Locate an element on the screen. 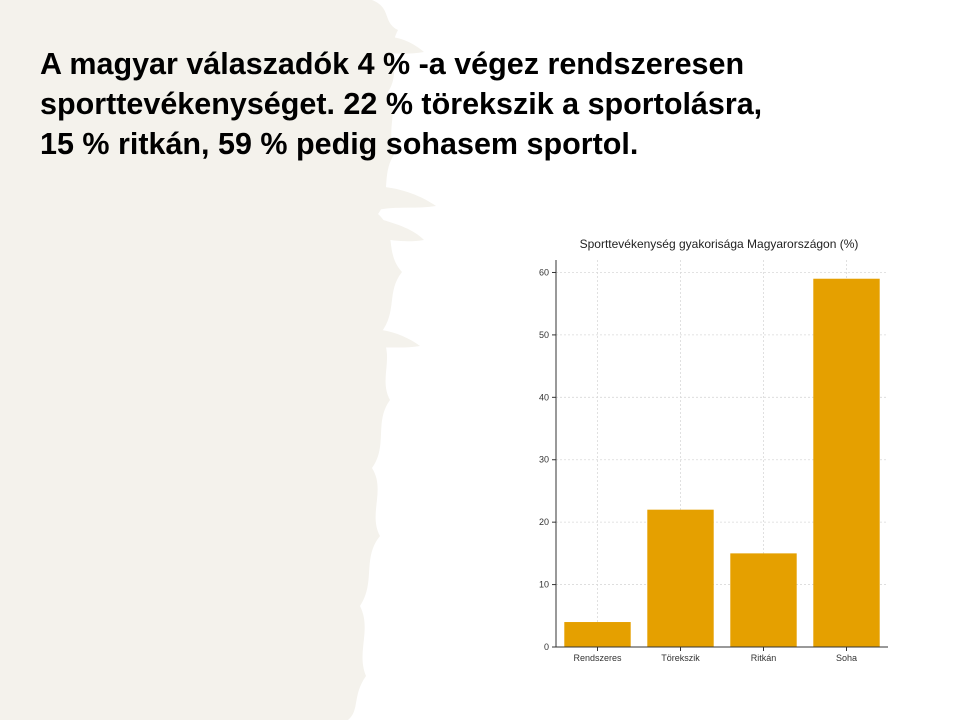 The width and height of the screenshot is (960, 720). y-axis-ticks: 0 10 20 30 40 50 60 is located at coordinates (547, 459).